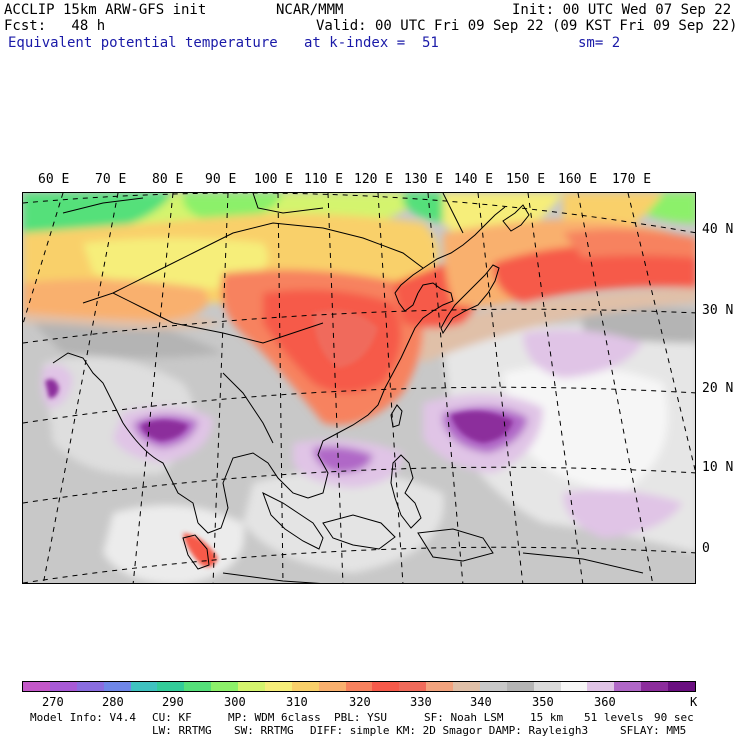  I want to click on model-title: ACCLIP 15km ARW-GFS init, so click(105, 10).